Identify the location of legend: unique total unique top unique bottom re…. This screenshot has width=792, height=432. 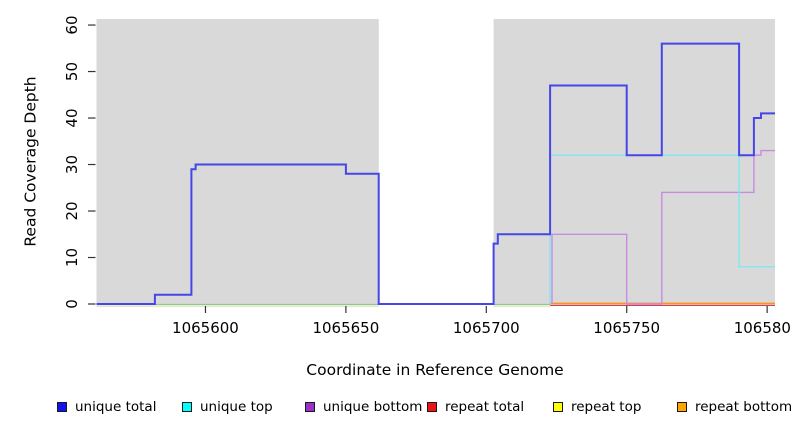
(396, 408).